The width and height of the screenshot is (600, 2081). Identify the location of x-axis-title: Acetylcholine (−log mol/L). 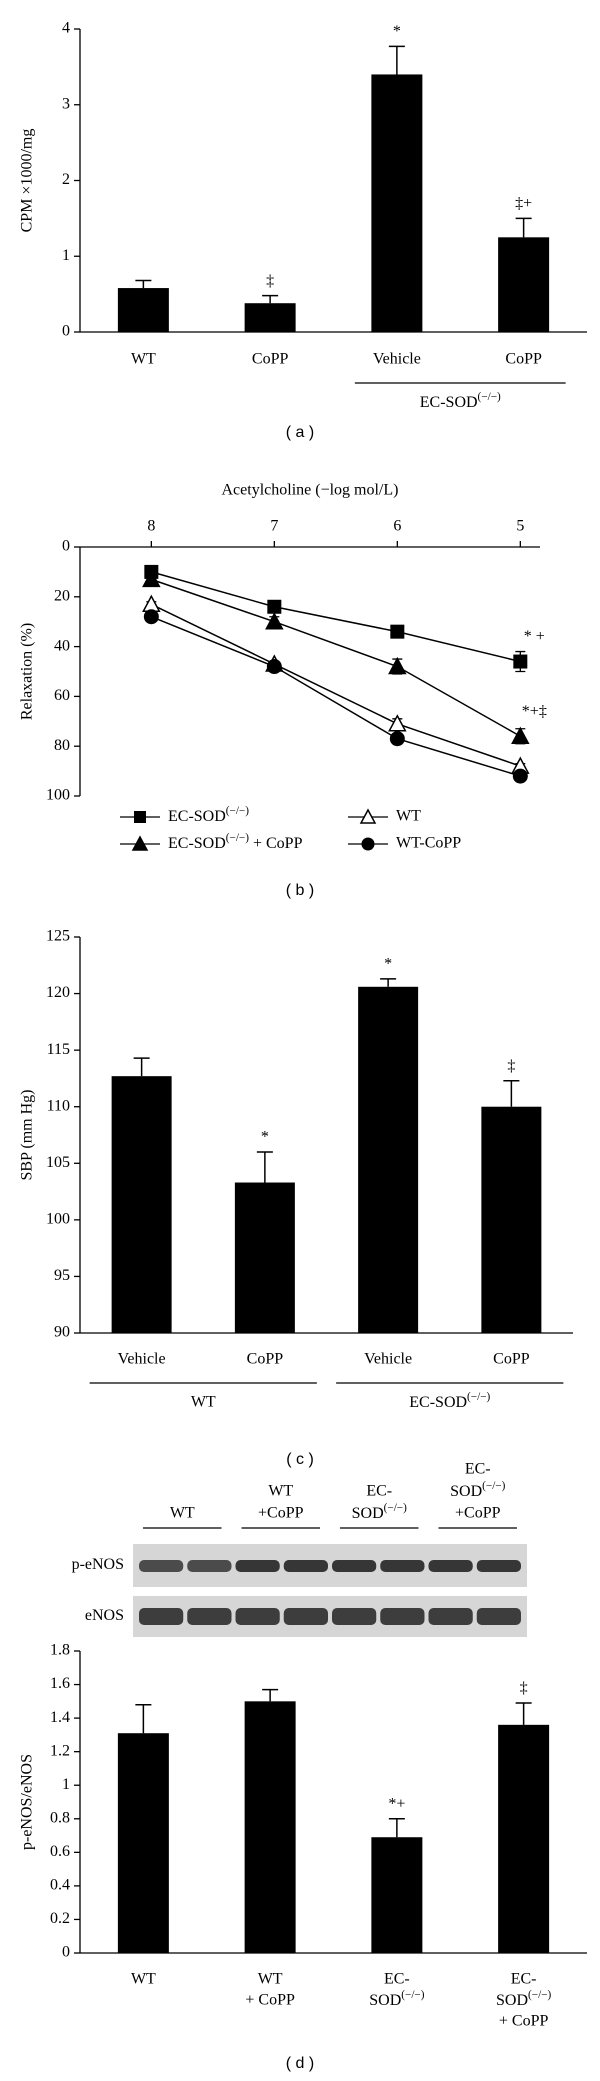
(310, 490).